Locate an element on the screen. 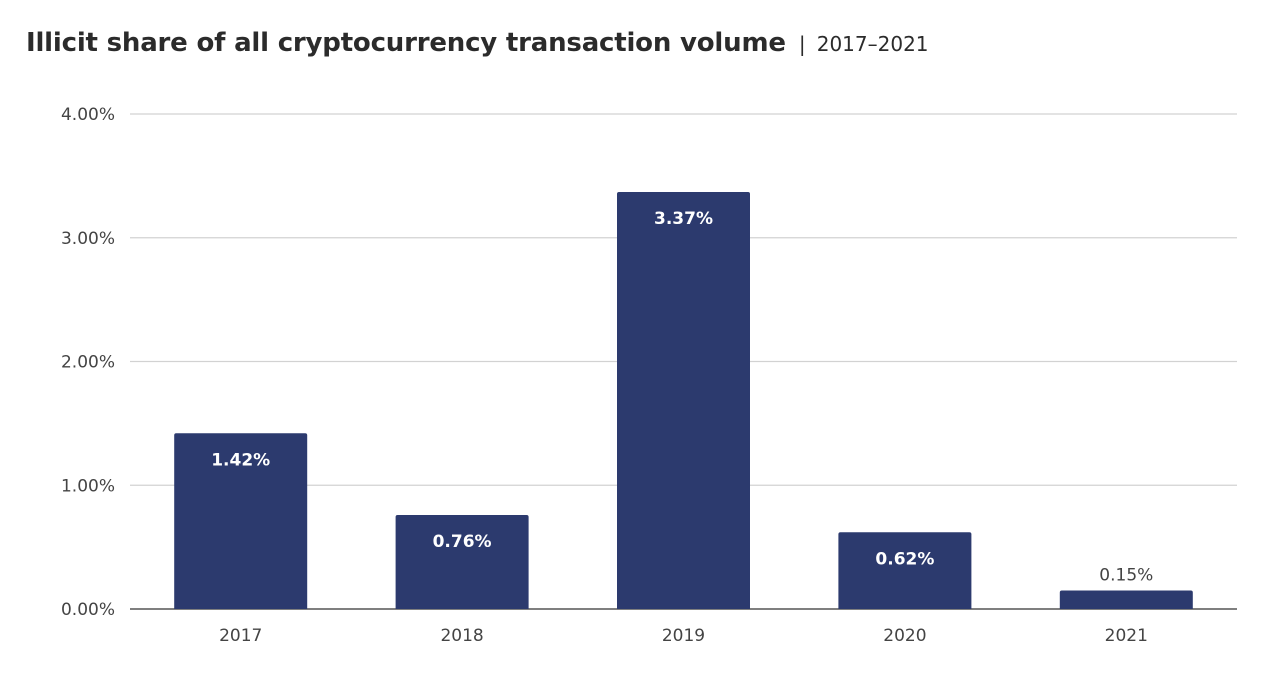 This screenshot has height=684, width=1286. bar-2019 is located at coordinates (683, 400).